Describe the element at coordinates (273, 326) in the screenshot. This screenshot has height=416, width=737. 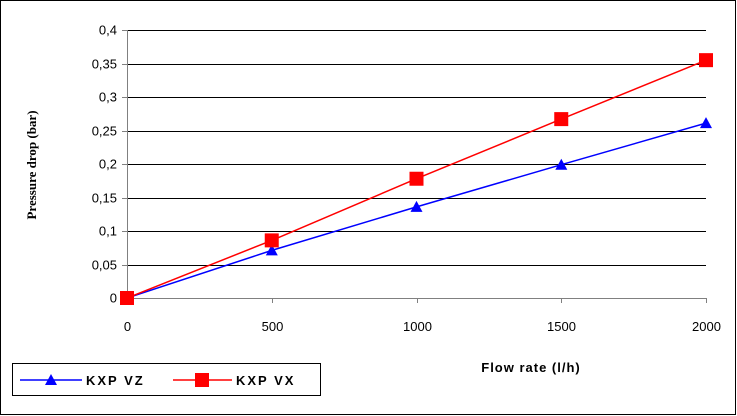
I see `x-tick-label: 500` at that location.